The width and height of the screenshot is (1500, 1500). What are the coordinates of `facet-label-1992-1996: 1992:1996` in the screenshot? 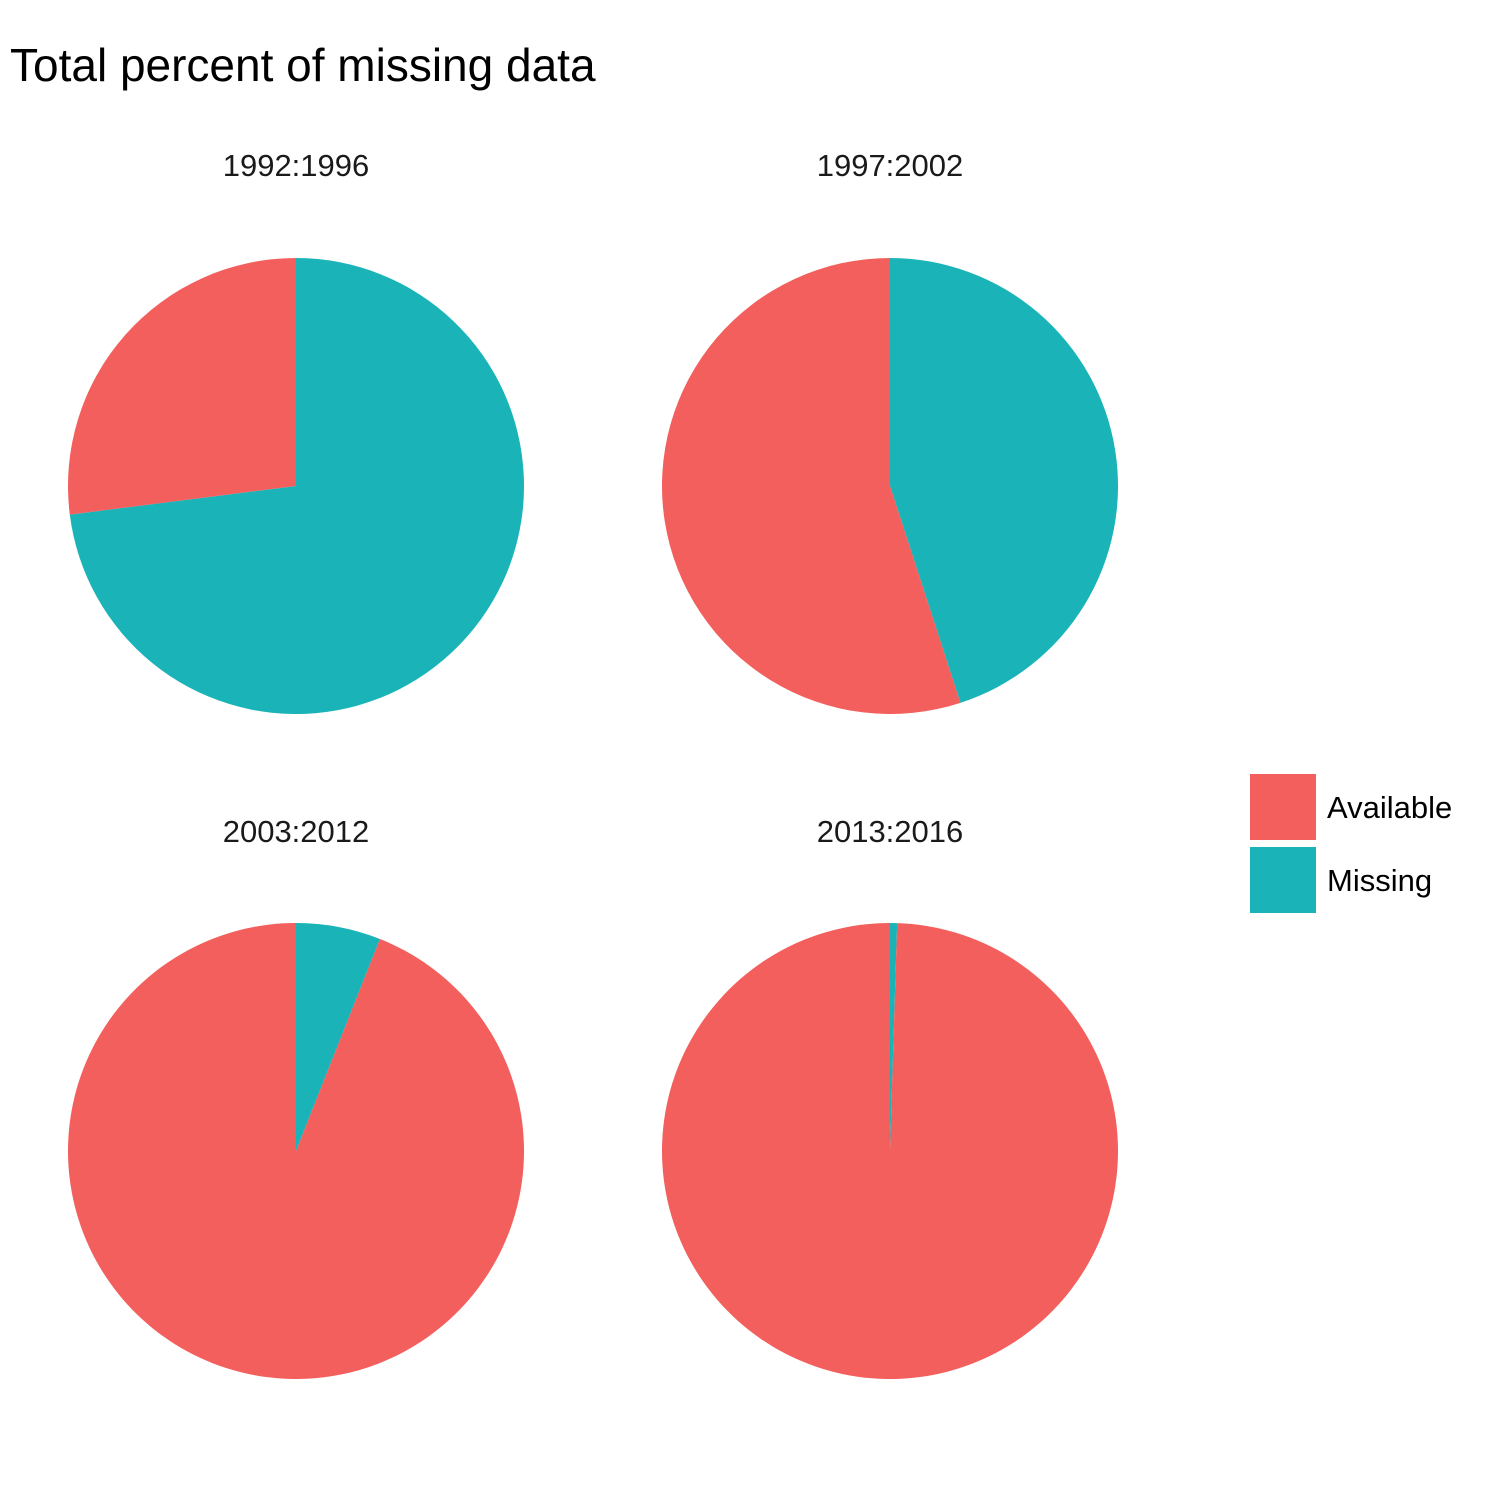 It's located at (296, 165).